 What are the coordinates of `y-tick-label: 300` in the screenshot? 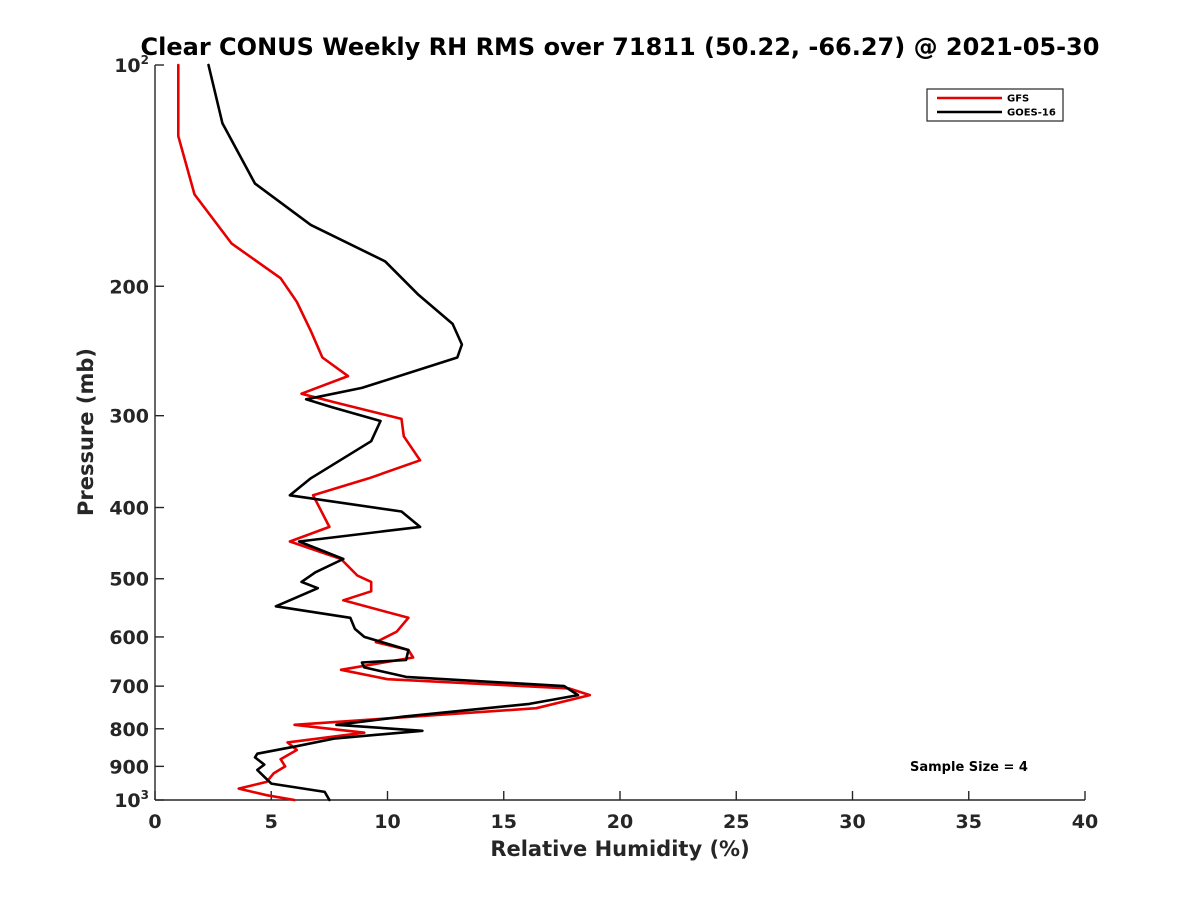 It's located at (129, 417).